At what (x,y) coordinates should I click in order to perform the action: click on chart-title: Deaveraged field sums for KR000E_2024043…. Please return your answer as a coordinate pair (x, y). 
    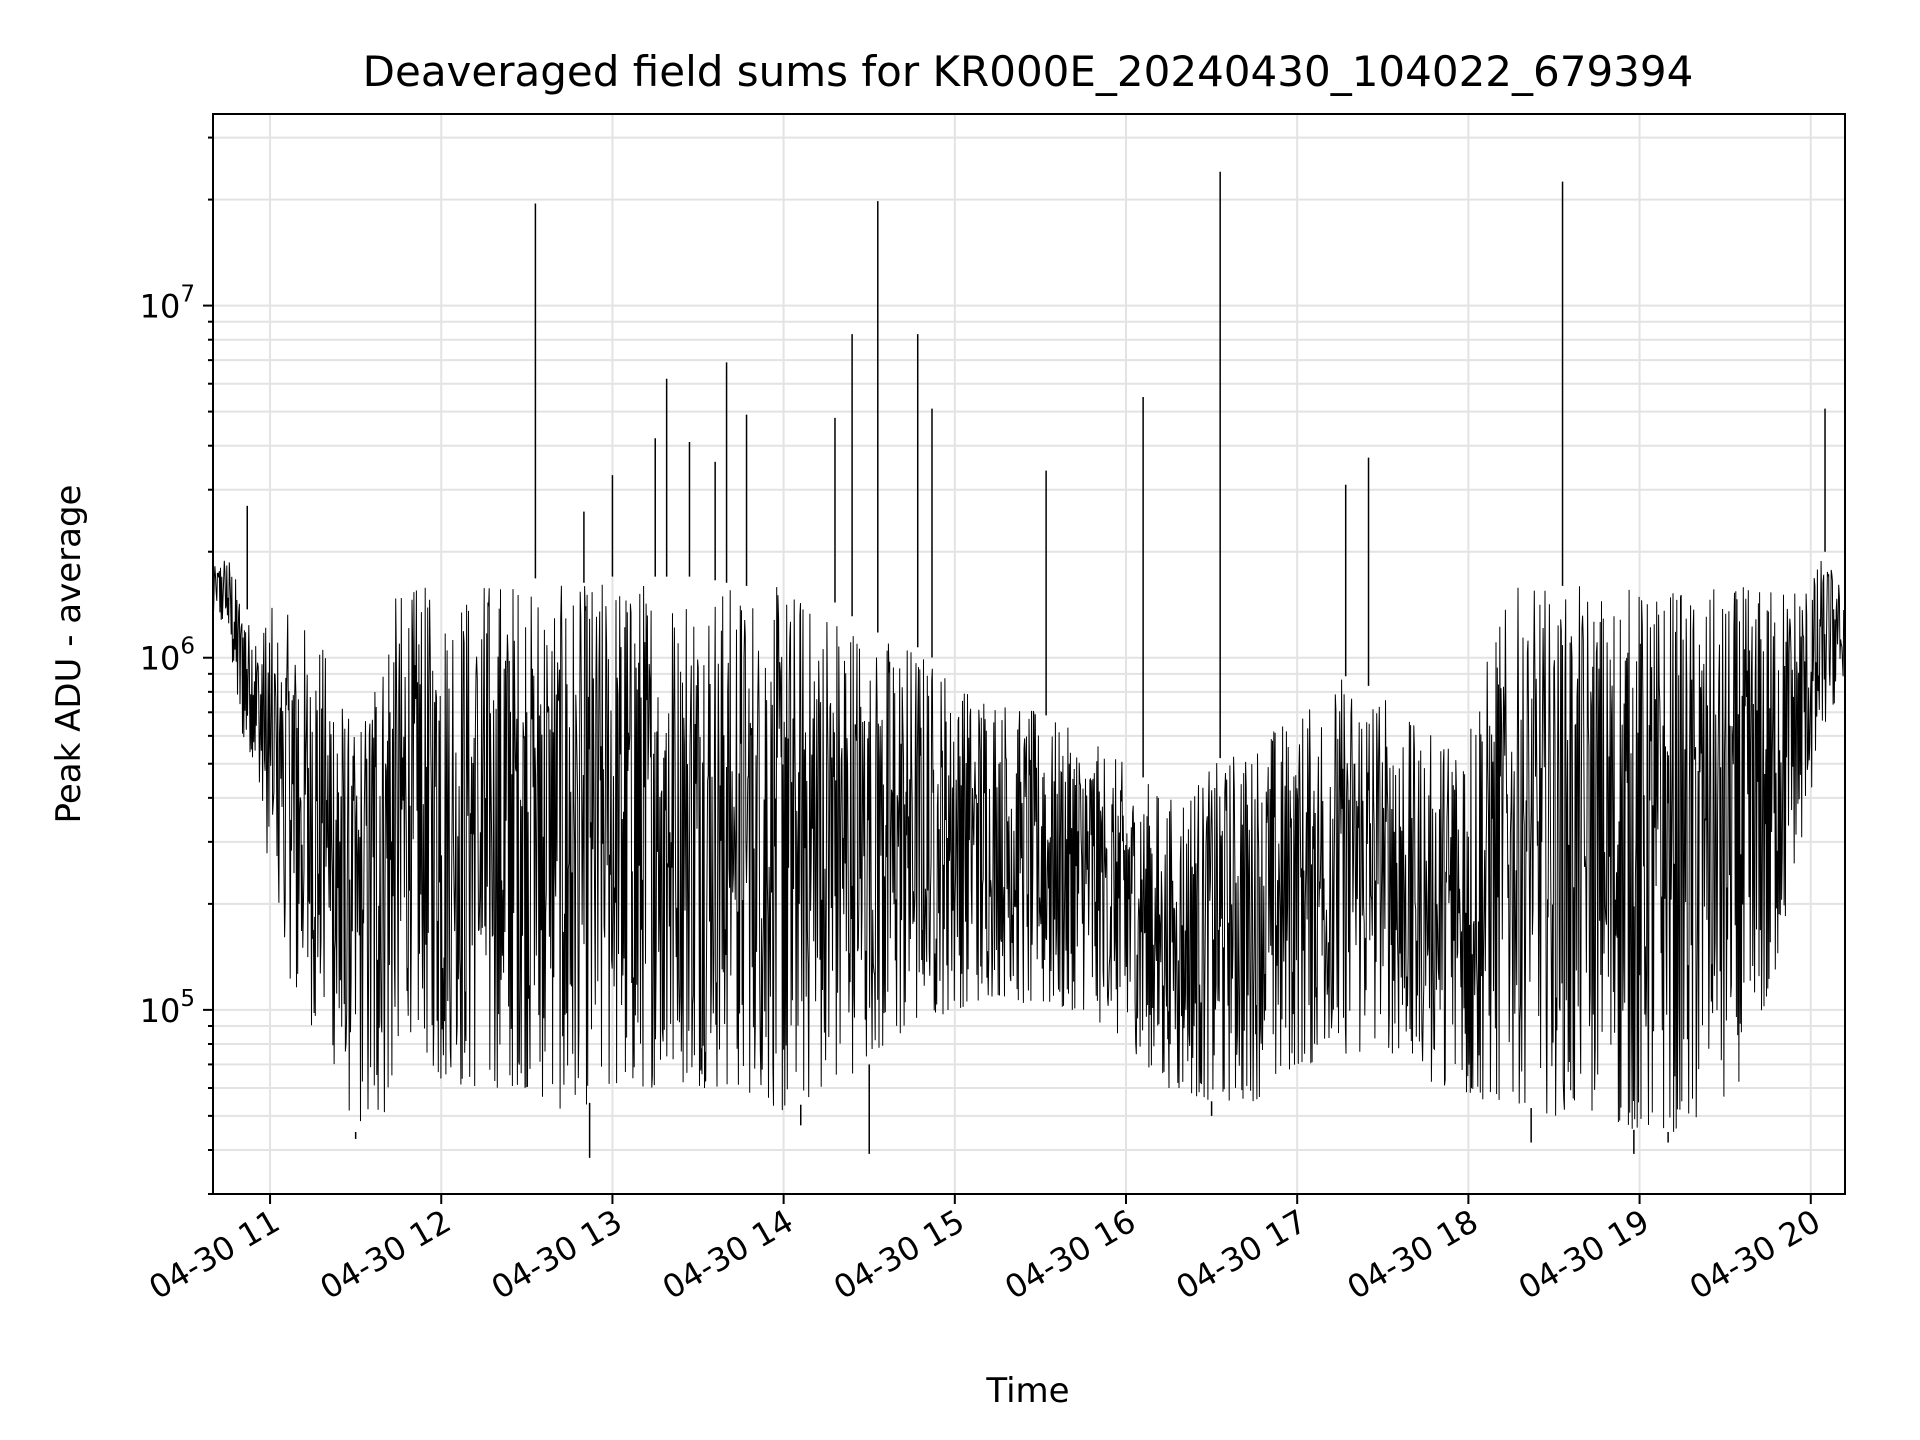
    Looking at the image, I should click on (1028, 71).